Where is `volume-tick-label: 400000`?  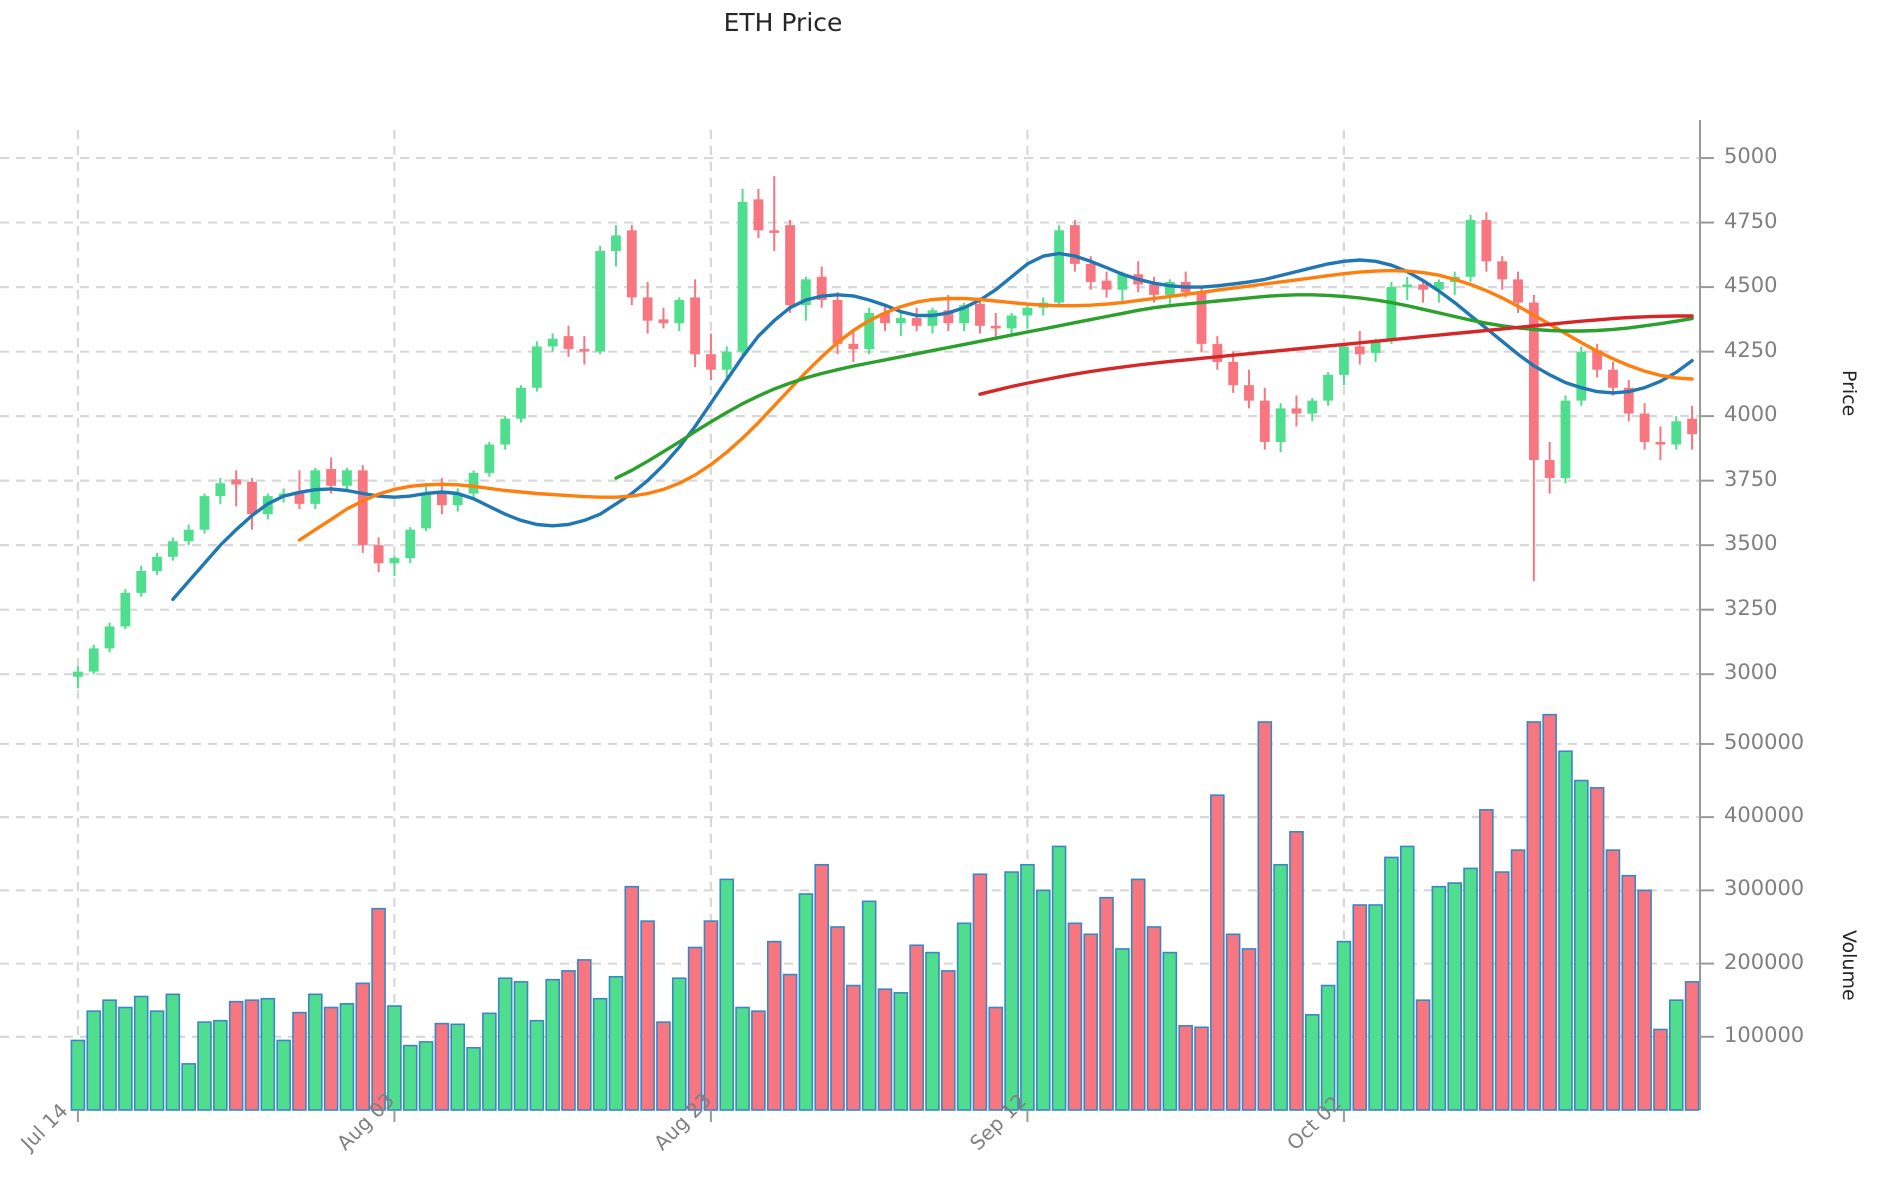 volume-tick-label: 400000 is located at coordinates (1764, 815).